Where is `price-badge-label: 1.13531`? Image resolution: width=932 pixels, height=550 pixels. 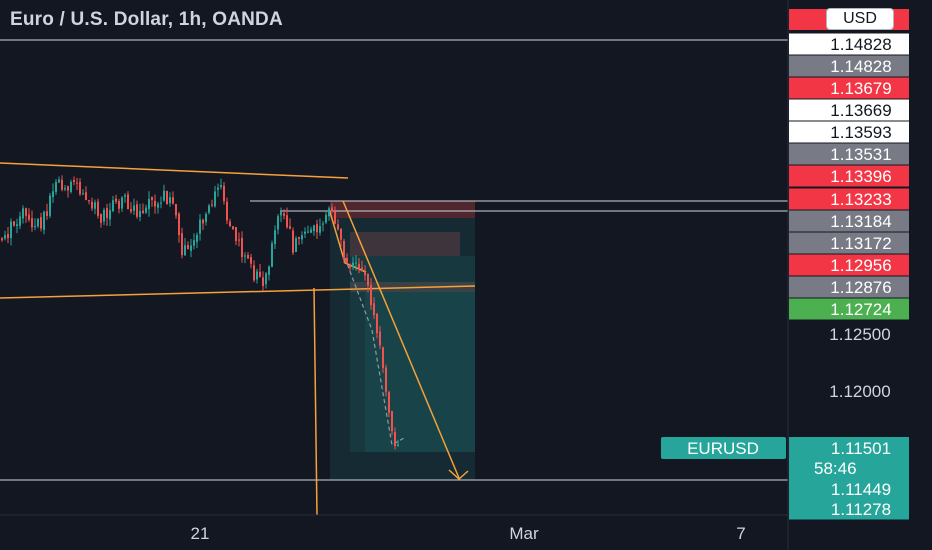 price-badge-label: 1.13531 is located at coordinates (860, 154).